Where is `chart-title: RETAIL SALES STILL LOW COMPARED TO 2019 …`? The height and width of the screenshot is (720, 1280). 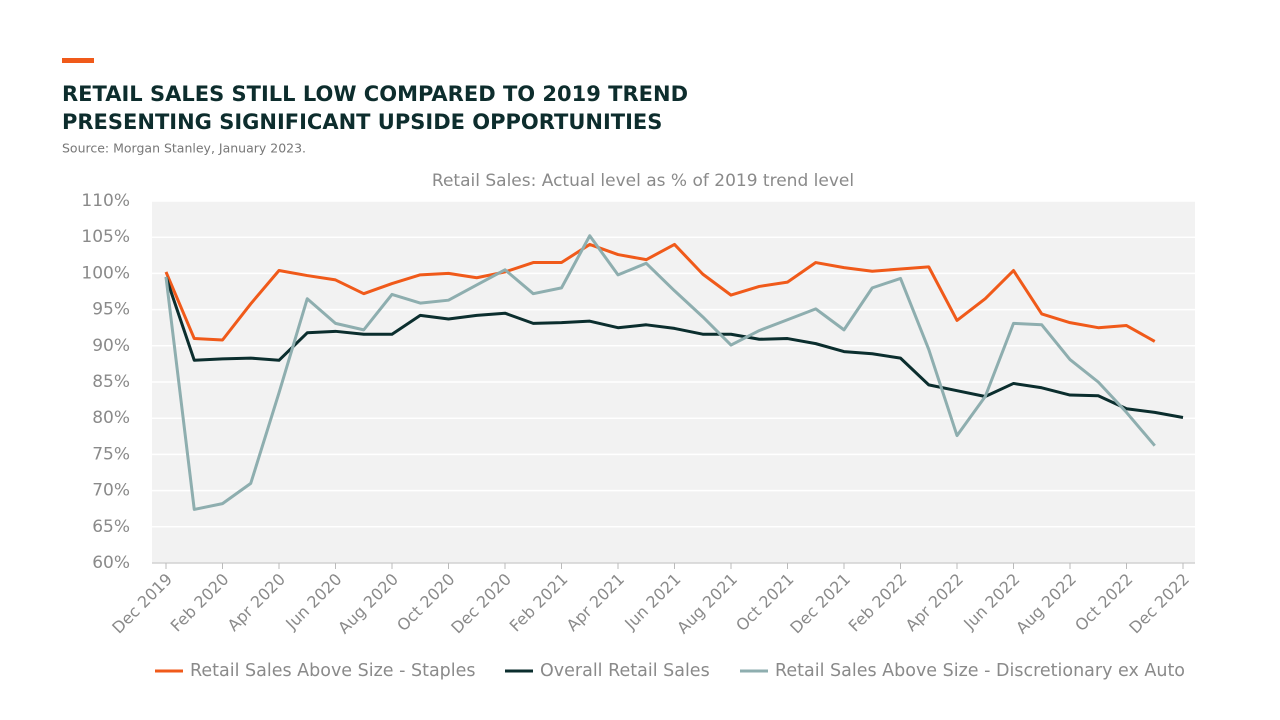 chart-title: RETAIL SALES STILL LOW COMPARED TO 2019 … is located at coordinates (375, 94).